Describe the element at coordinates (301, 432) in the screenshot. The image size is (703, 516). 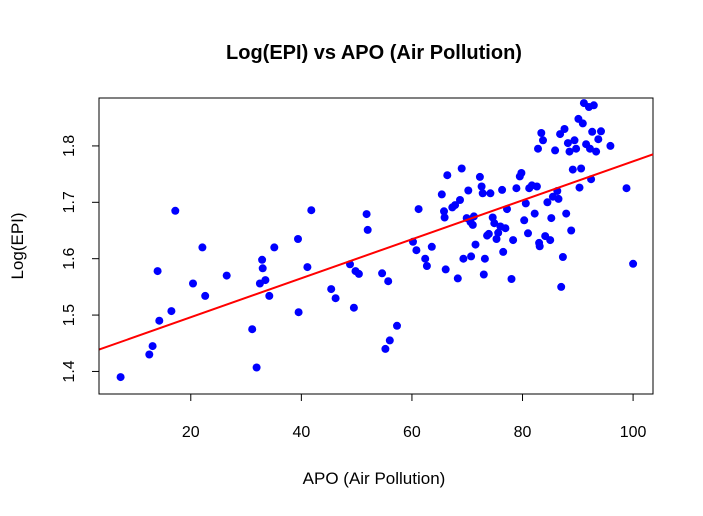
I see `x-tick-label: 40` at that location.